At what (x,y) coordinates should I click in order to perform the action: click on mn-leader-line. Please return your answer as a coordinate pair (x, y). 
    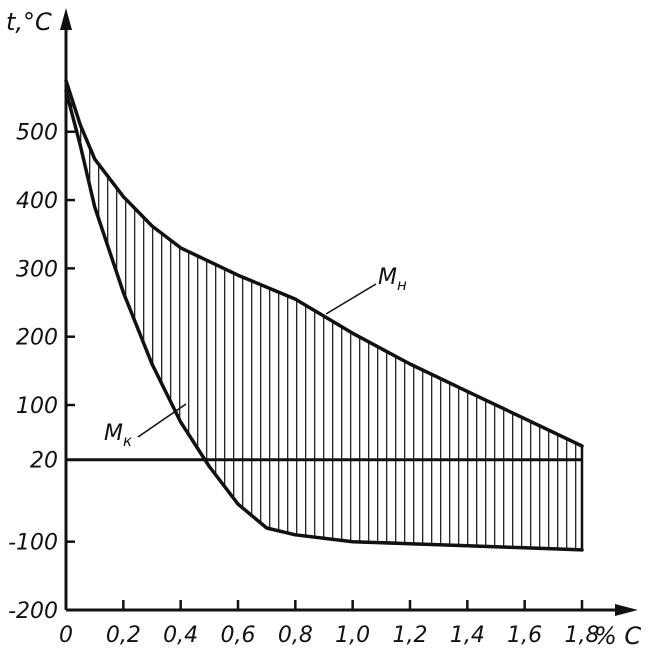
    Looking at the image, I should click on (351, 299).